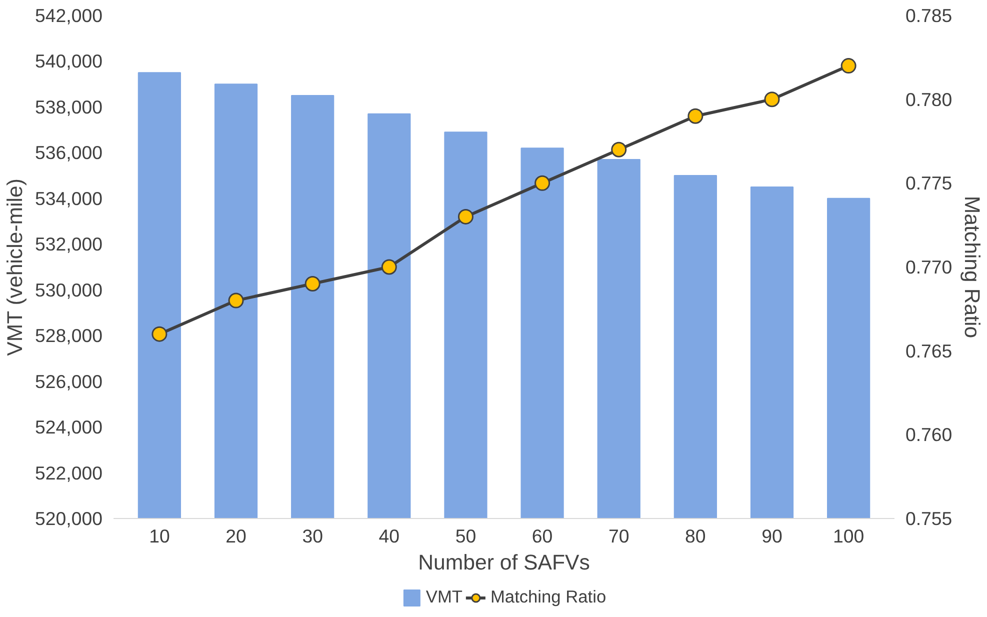 The image size is (987, 617). What do you see at coordinates (848, 536) in the screenshot?
I see `x-tick-label: 100` at bounding box center [848, 536].